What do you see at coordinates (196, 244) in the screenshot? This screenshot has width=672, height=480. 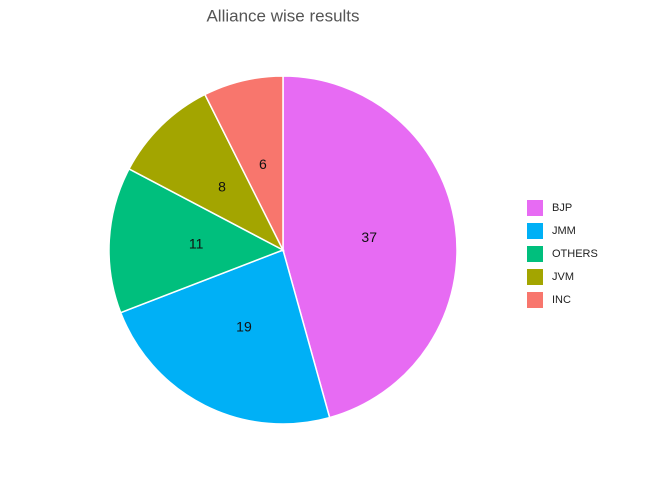 I see `value-label: 11` at bounding box center [196, 244].